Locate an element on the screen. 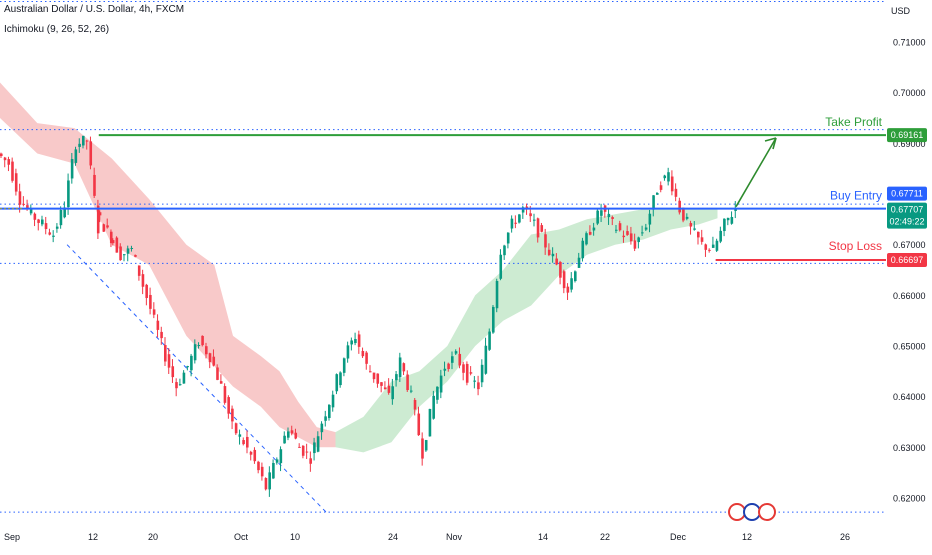 This screenshot has width=932, height=555. y-tick-label: 0.69000 is located at coordinates (909, 144).